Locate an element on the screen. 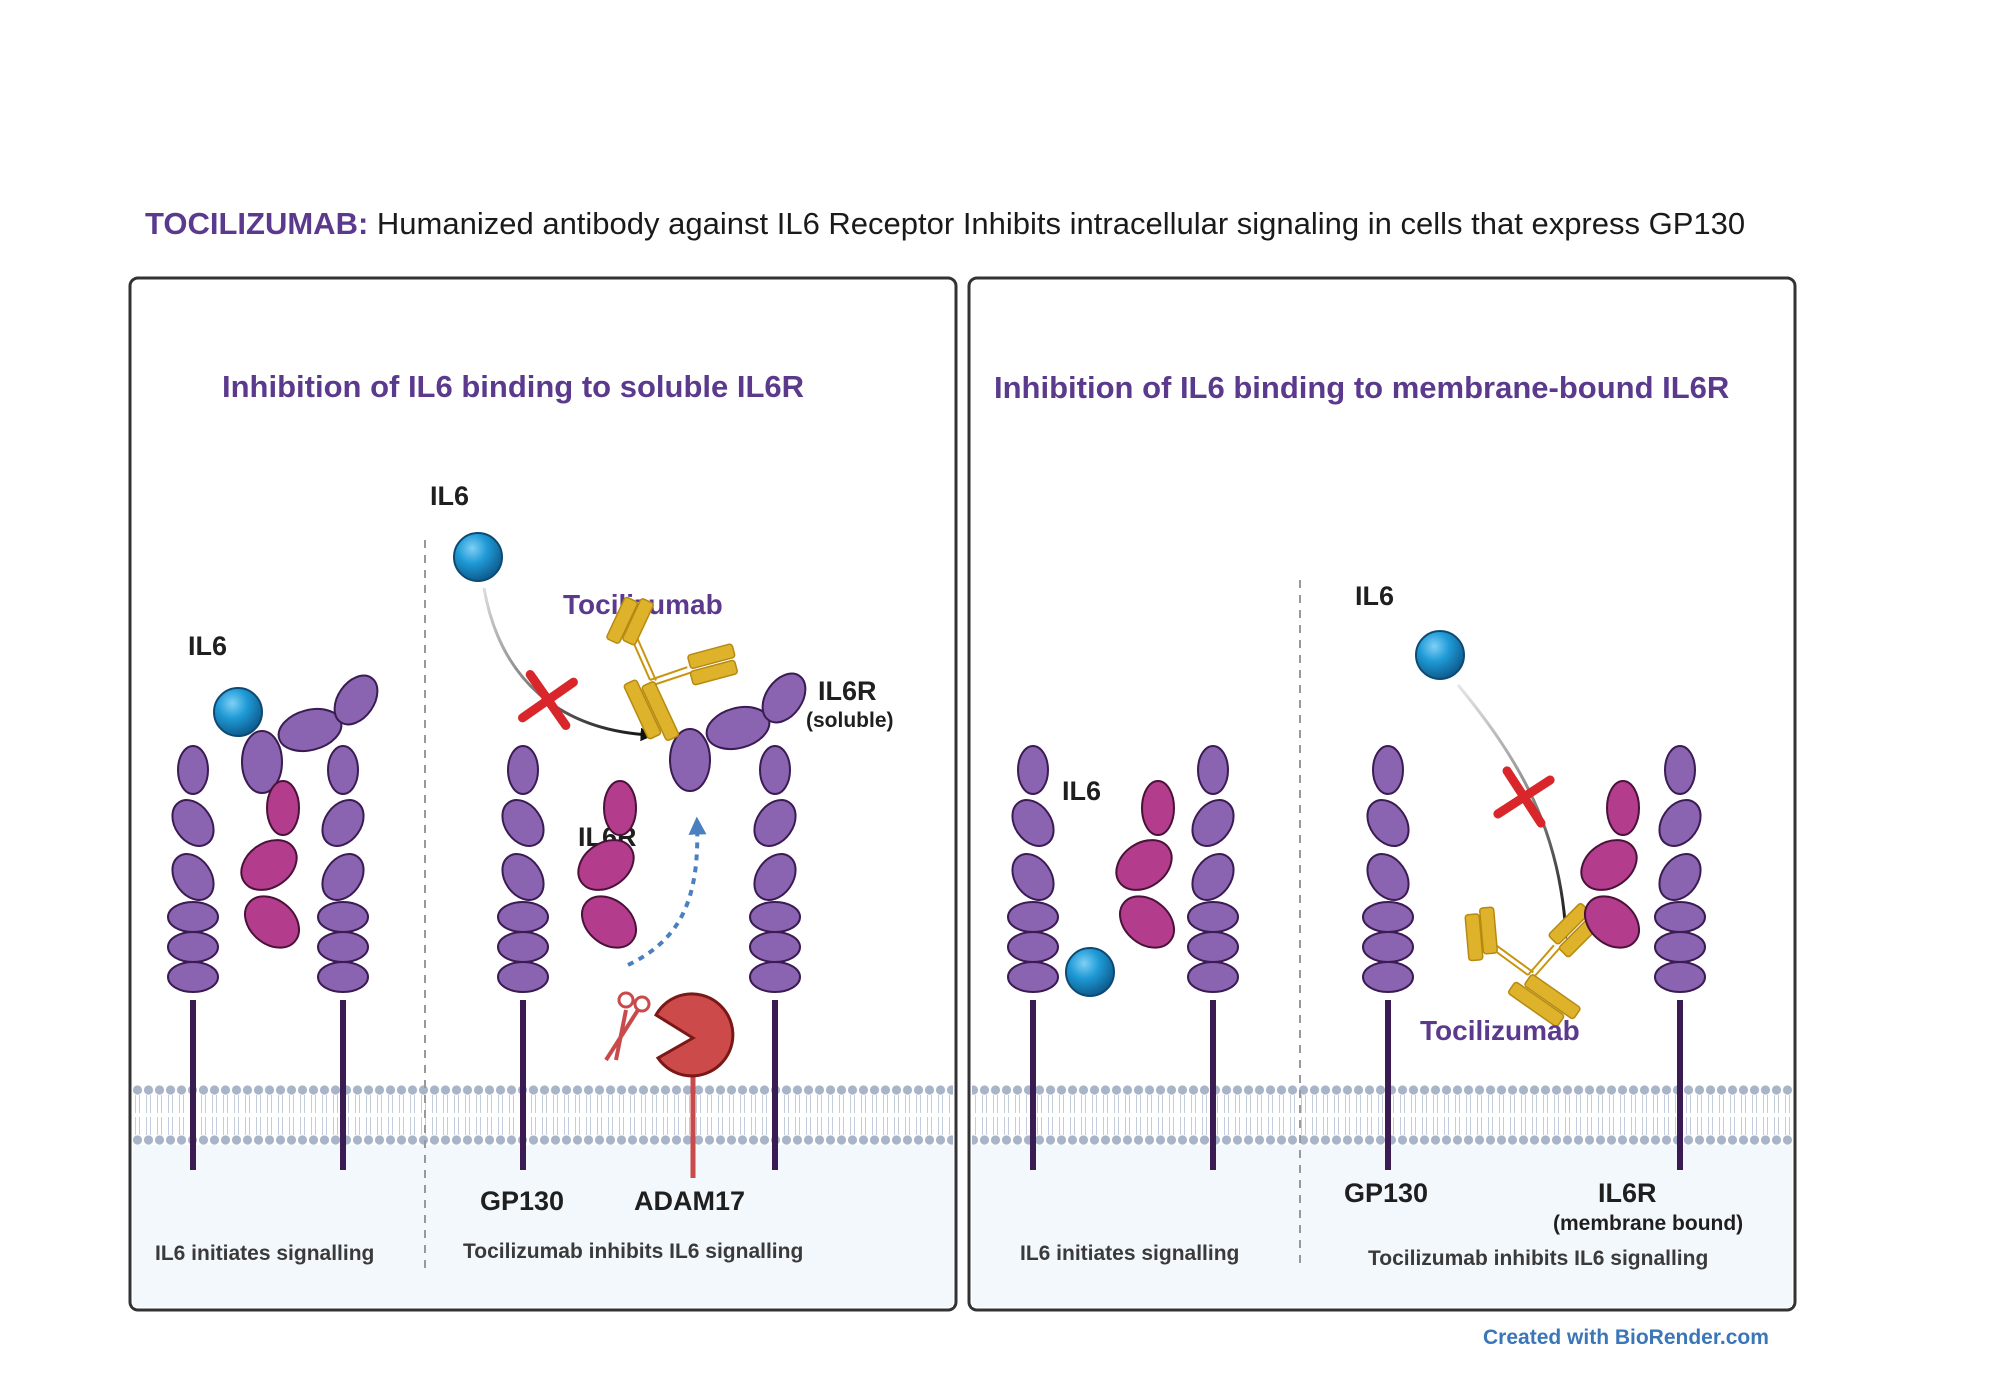  shedding-arrow is located at coordinates (667, 891).